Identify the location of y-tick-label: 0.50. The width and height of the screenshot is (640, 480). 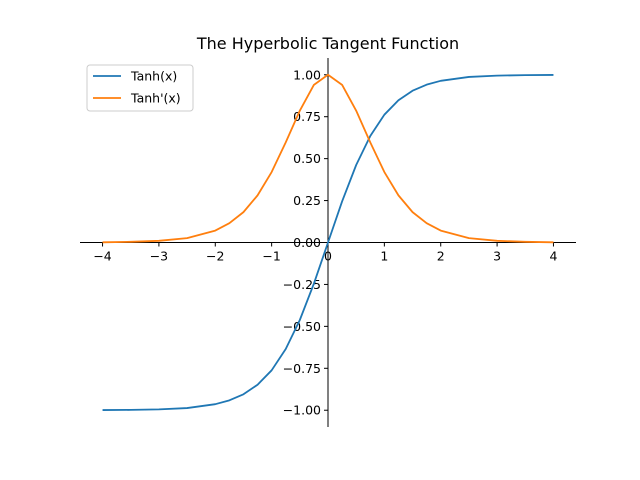
(307, 158).